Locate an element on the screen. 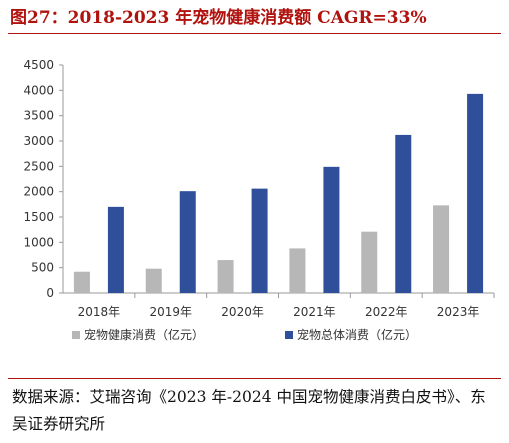 Image resolution: width=509 pixels, height=443 pixels. x-tick-label: 2020年 is located at coordinates (242, 312).